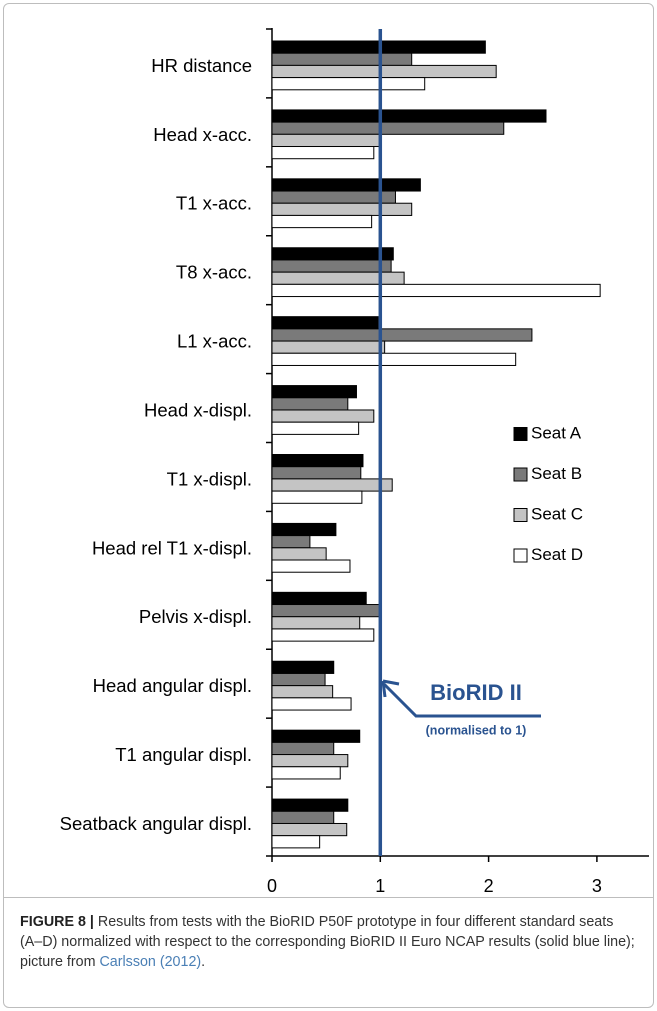 This screenshot has height=1011, width=657. What do you see at coordinates (597, 886) in the screenshot?
I see `x-tick-label: 3` at bounding box center [597, 886].